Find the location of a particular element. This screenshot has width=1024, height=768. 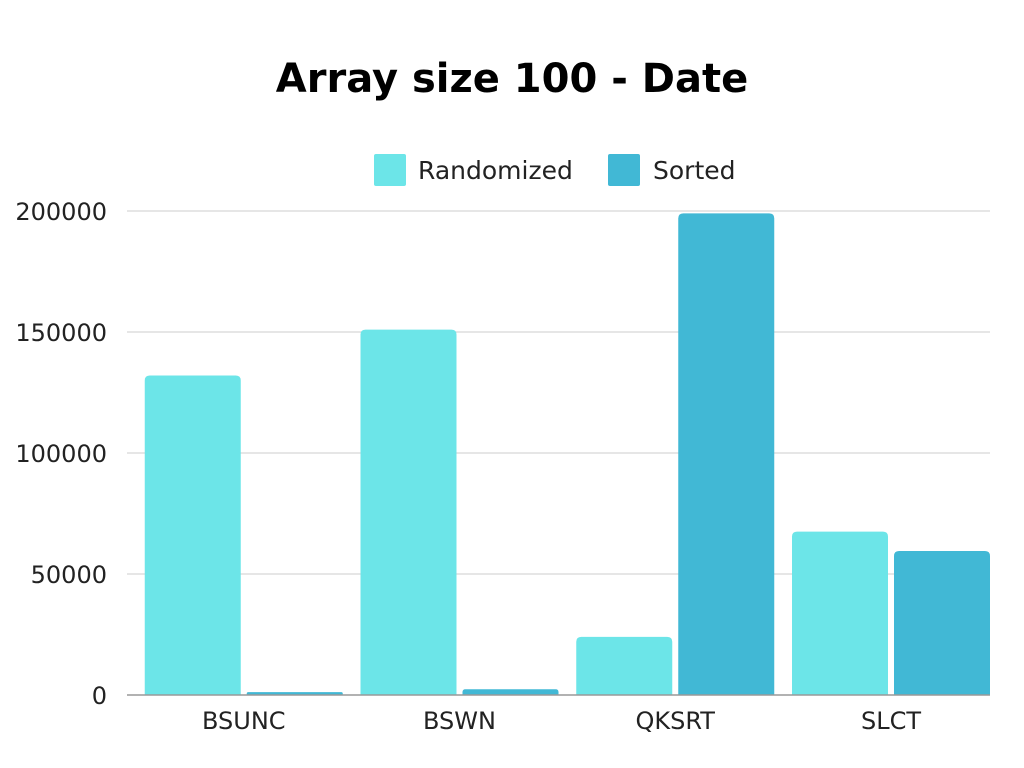

legend-label-randomized: Randomized is located at coordinates (495, 170).